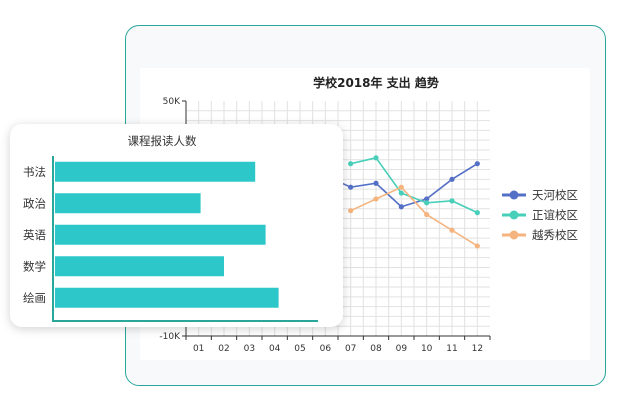 The width and height of the screenshot is (622, 411). Describe the element at coordinates (170, 337) in the screenshot. I see `y-tick-label: -10K` at that location.